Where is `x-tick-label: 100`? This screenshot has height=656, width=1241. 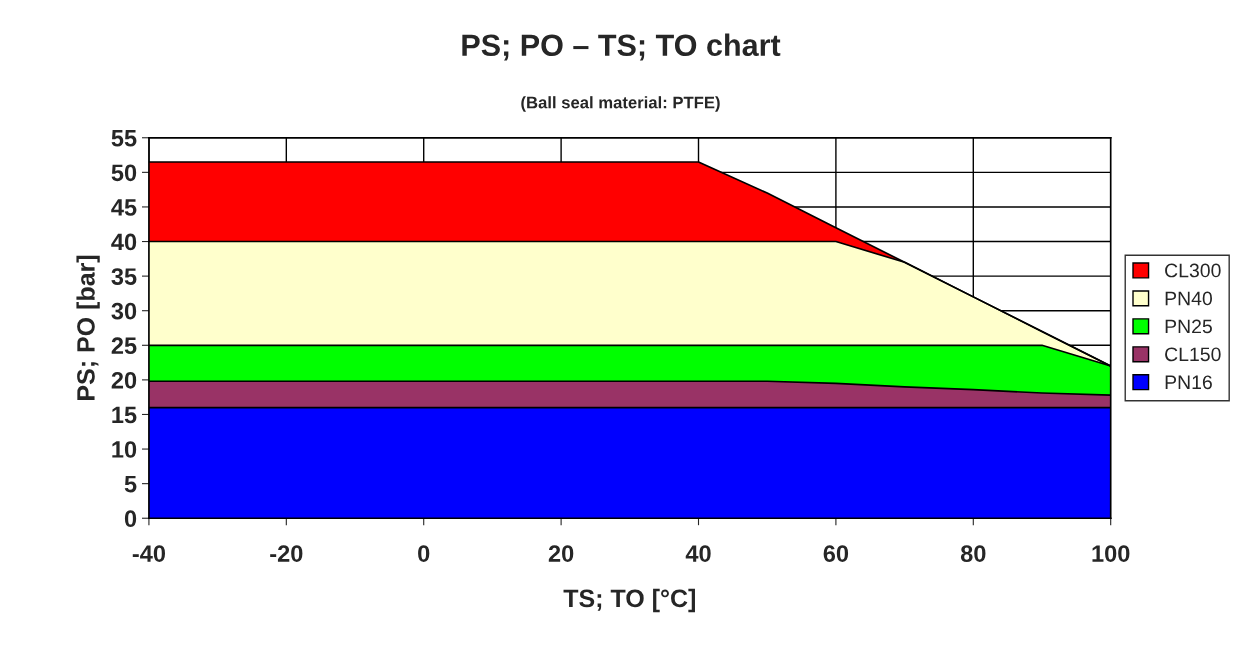 x-tick-label: 100 is located at coordinates (1111, 553).